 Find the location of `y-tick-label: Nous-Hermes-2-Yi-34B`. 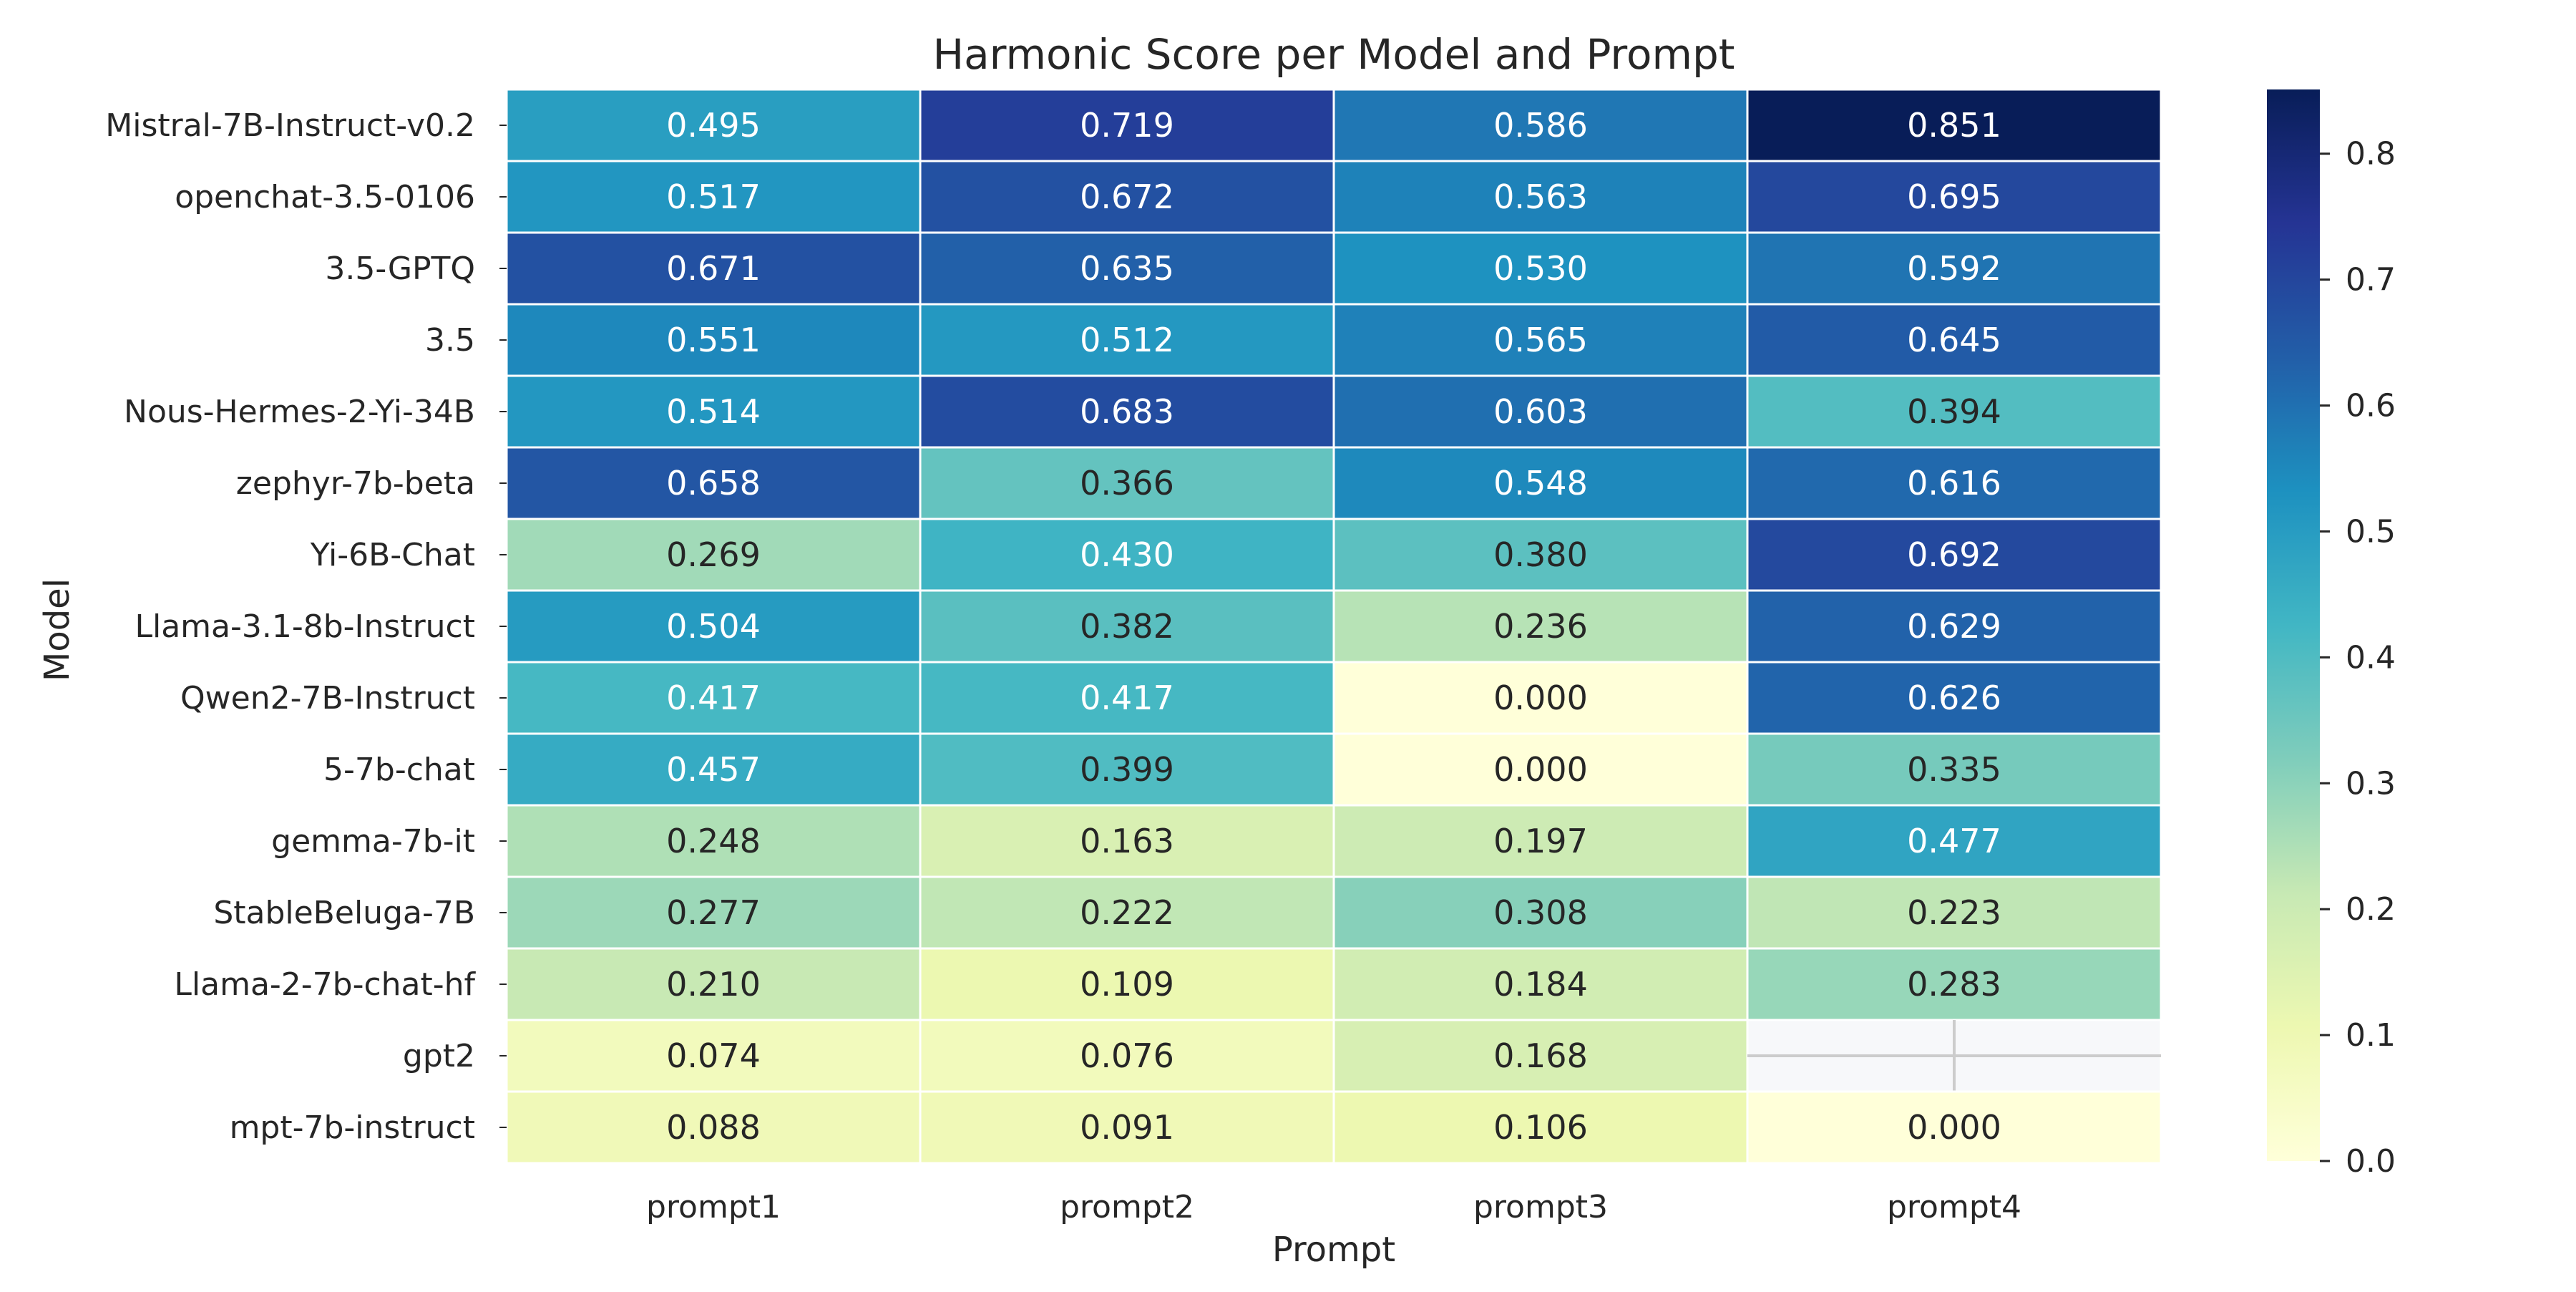

y-tick-label: Nous-Hermes-2-Yi-34B is located at coordinates (299, 412).